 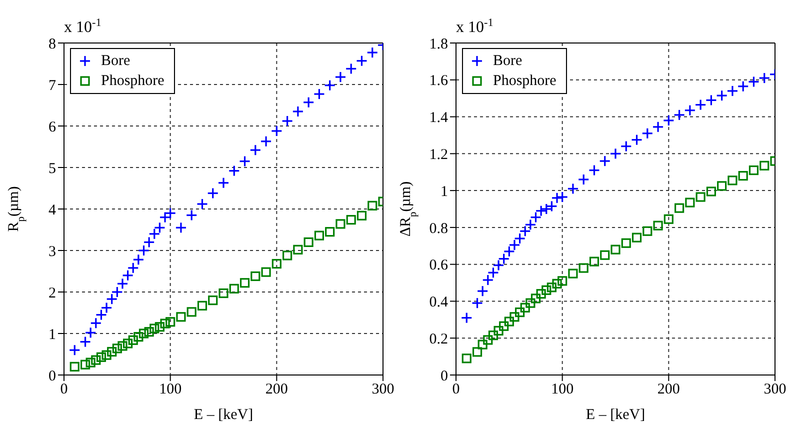 What do you see at coordinates (52, 168) in the screenshot?
I see `y-tick-label: 5` at bounding box center [52, 168].